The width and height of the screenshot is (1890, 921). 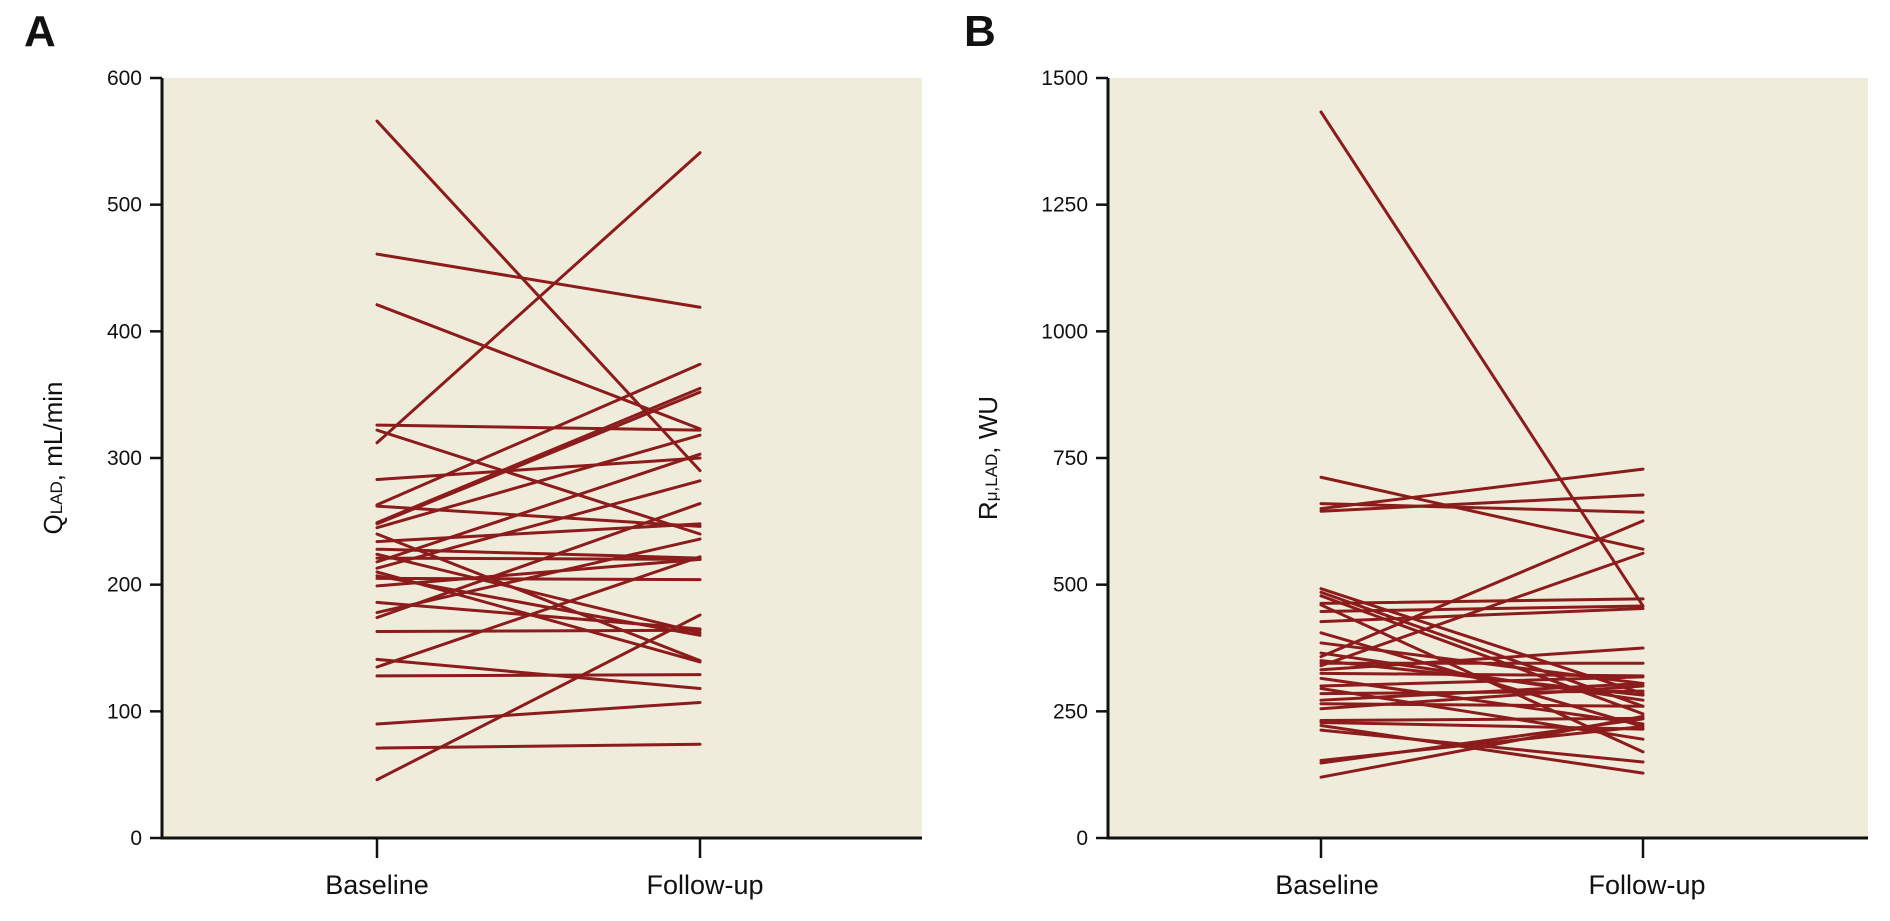 I want to click on panel-a-label: A, so click(x=40, y=31).